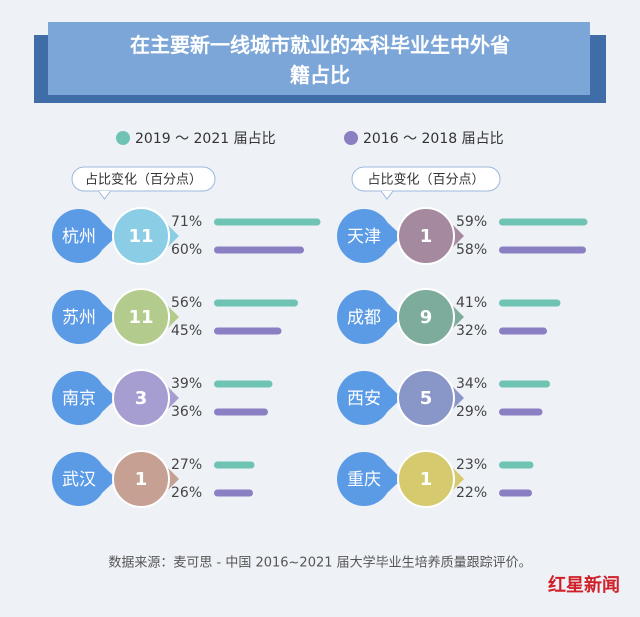 The image size is (640, 617). I want to click on value-label: 32%, so click(471, 331).